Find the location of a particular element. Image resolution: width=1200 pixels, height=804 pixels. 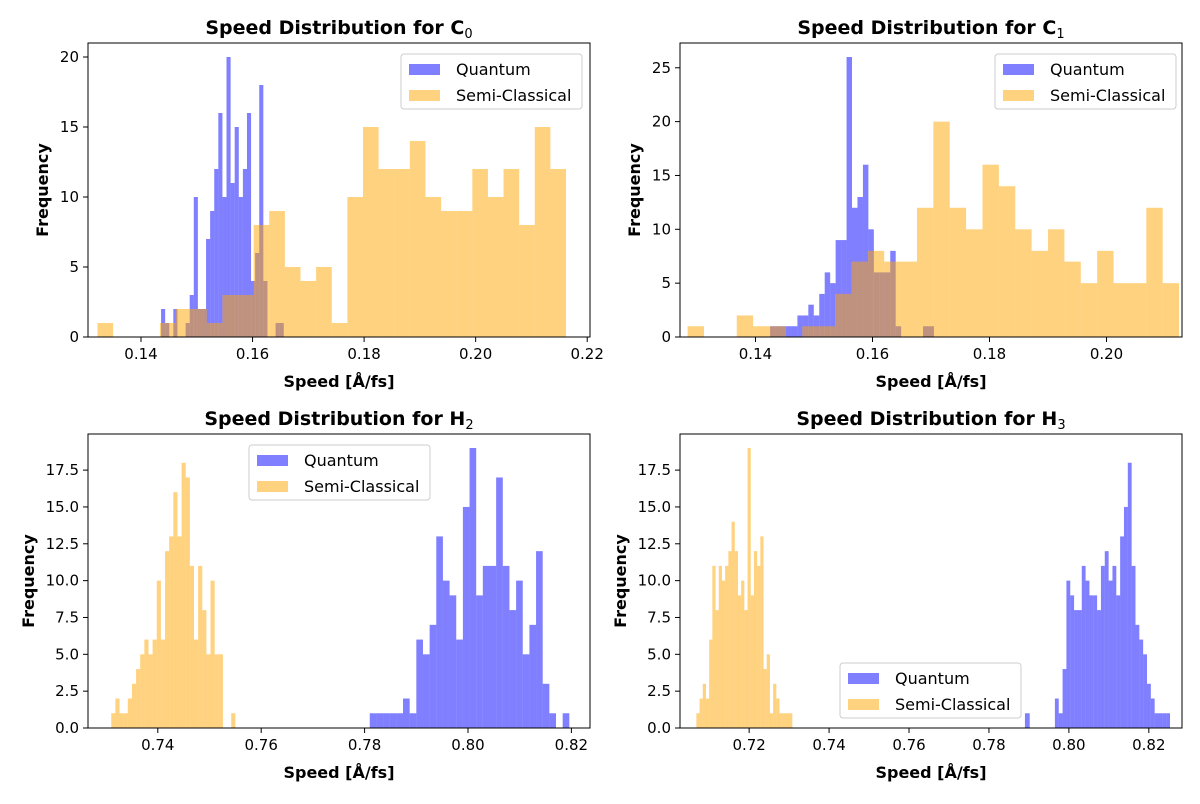

x-tick-label: 0.78 is located at coordinates (988, 745).